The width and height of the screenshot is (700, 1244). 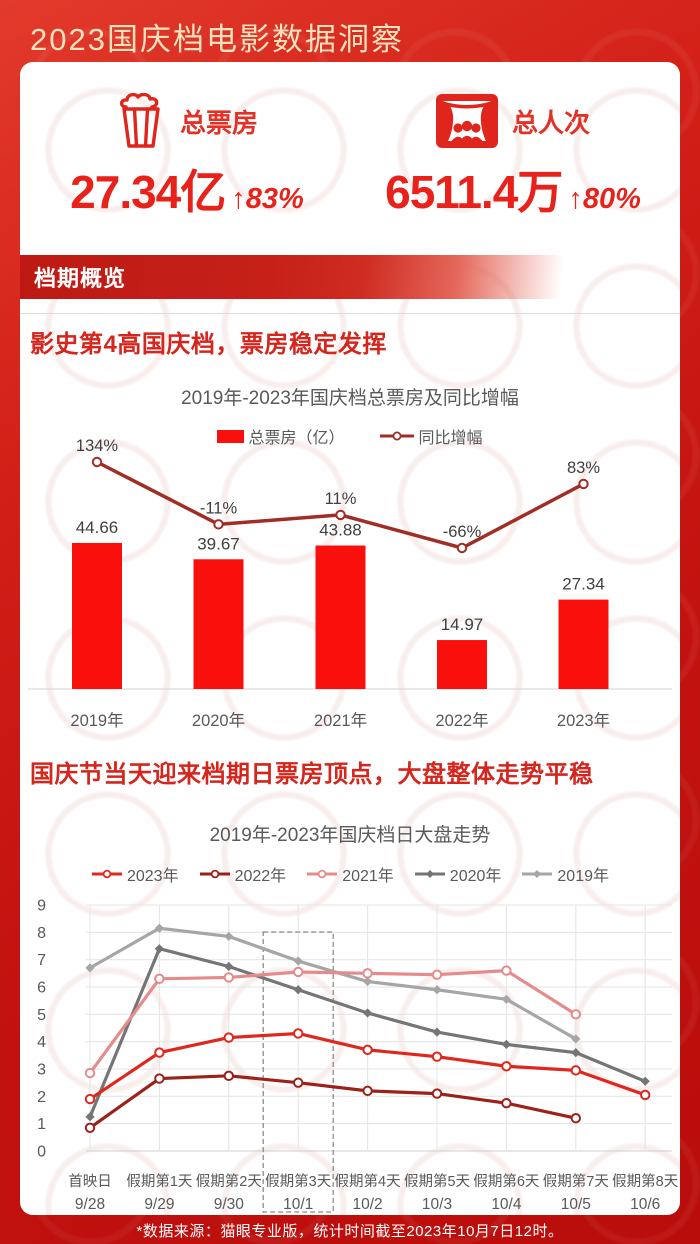 I want to click on svg-text: 假期第7天, so click(x=576, y=1181).